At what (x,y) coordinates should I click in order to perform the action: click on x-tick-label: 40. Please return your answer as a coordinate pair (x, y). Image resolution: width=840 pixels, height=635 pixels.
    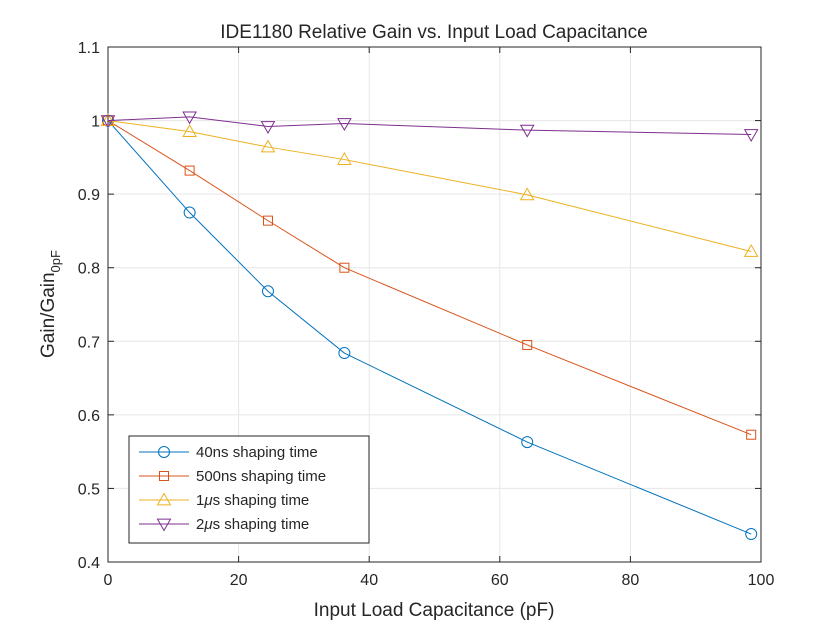
    Looking at the image, I should click on (369, 580).